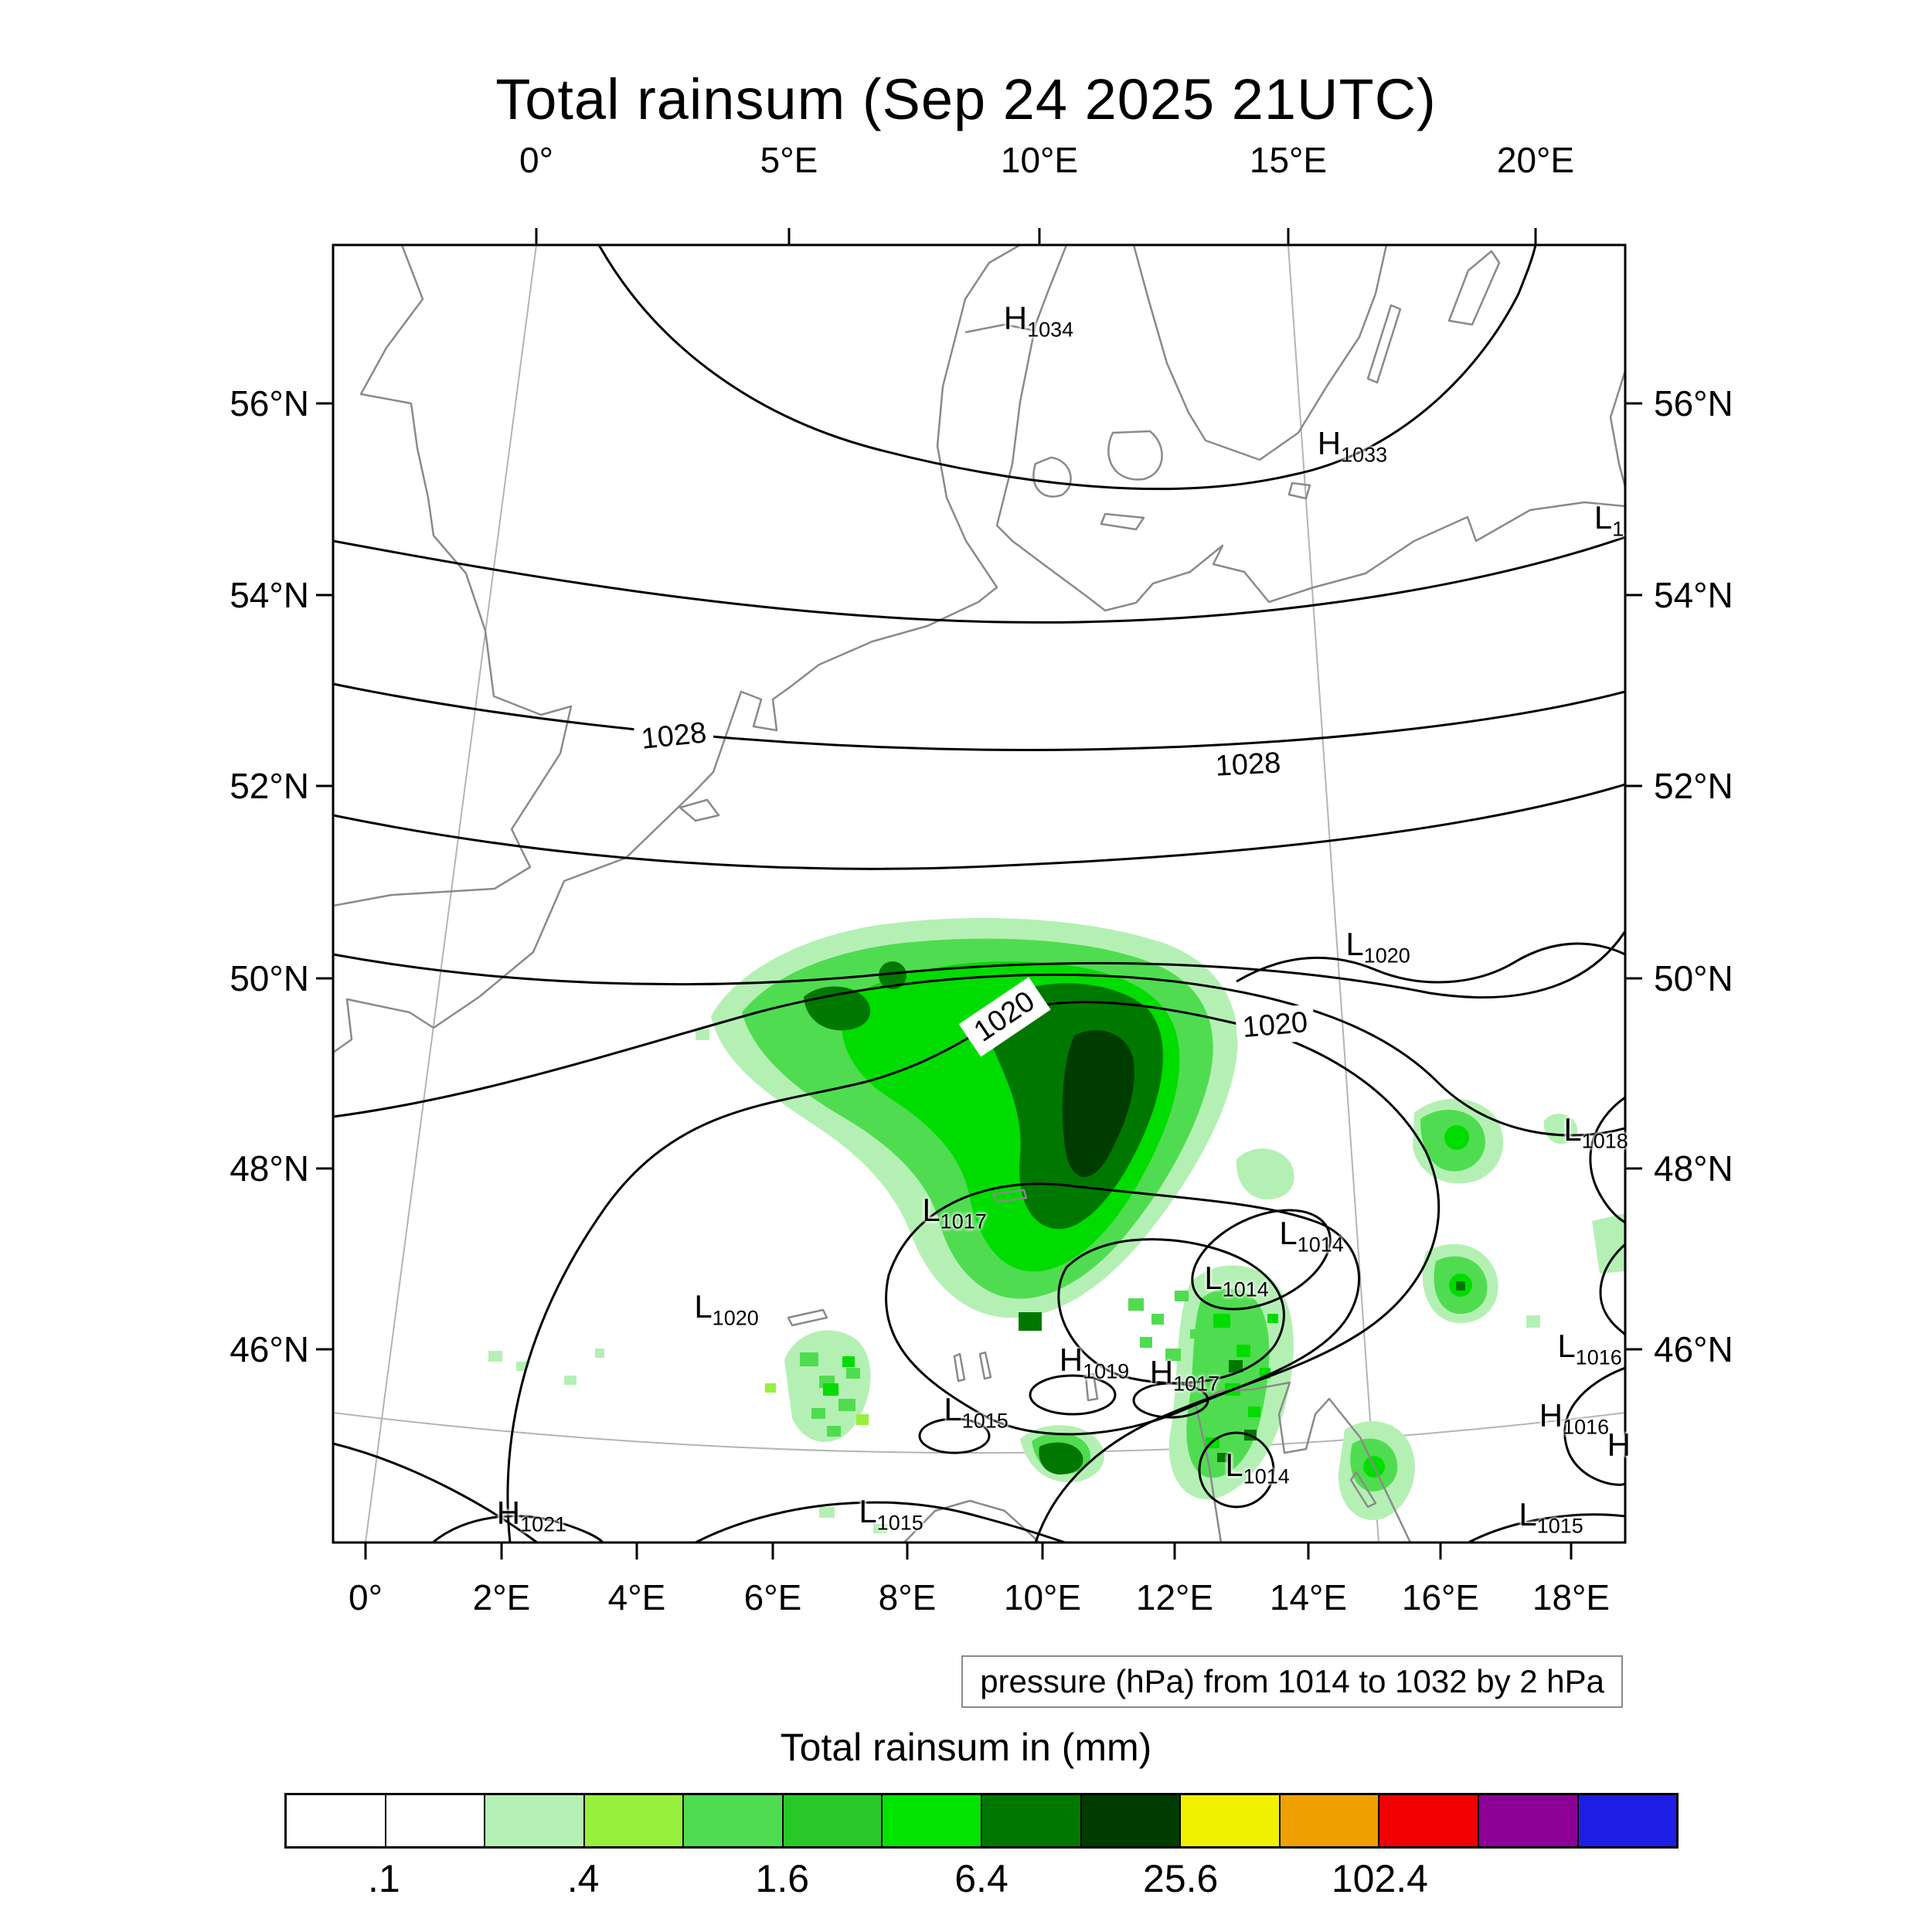 The height and width of the screenshot is (1932, 1932). Describe the element at coordinates (269, 595) in the screenshot. I see `left-axis-tick-label: 54°N` at that location.